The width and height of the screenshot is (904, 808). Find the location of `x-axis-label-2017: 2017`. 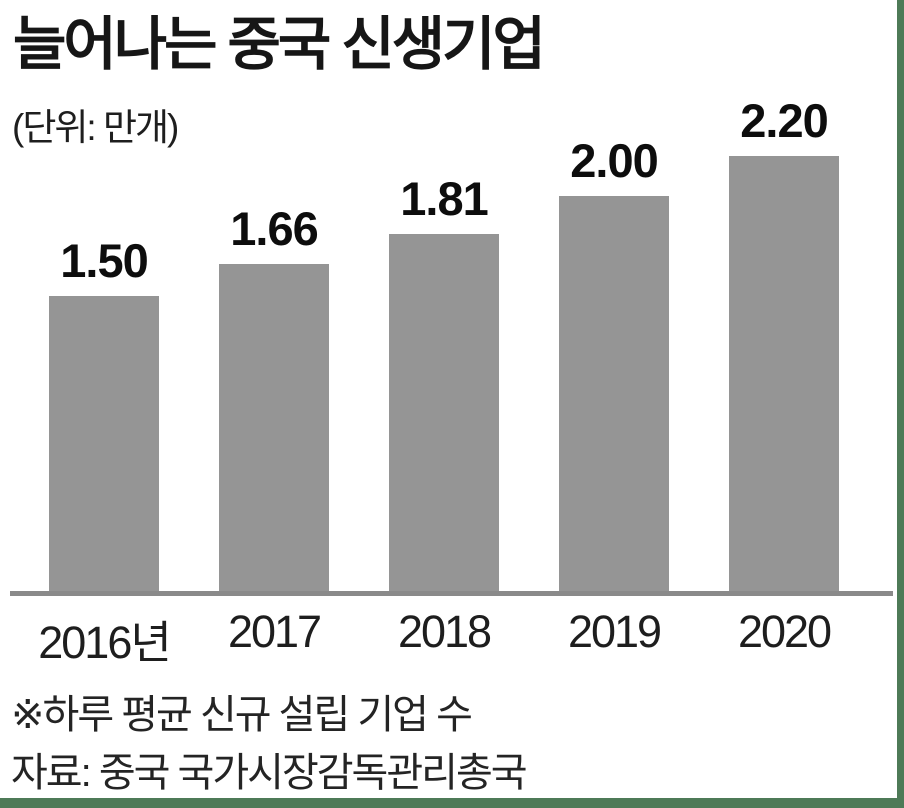

x-axis-label-2017: 2017 is located at coordinates (274, 631).